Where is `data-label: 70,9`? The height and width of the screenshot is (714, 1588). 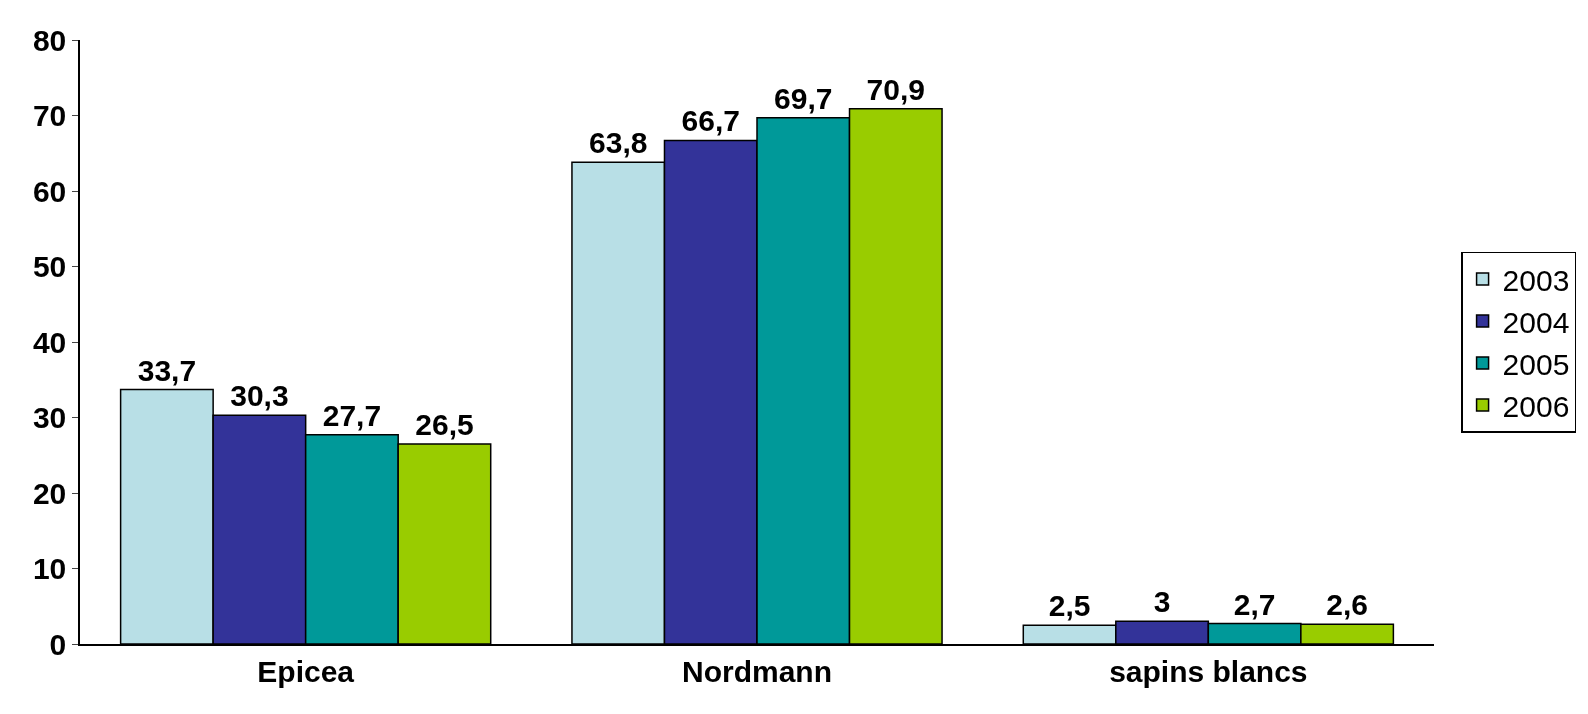
data-label: 70,9 is located at coordinates (895, 89).